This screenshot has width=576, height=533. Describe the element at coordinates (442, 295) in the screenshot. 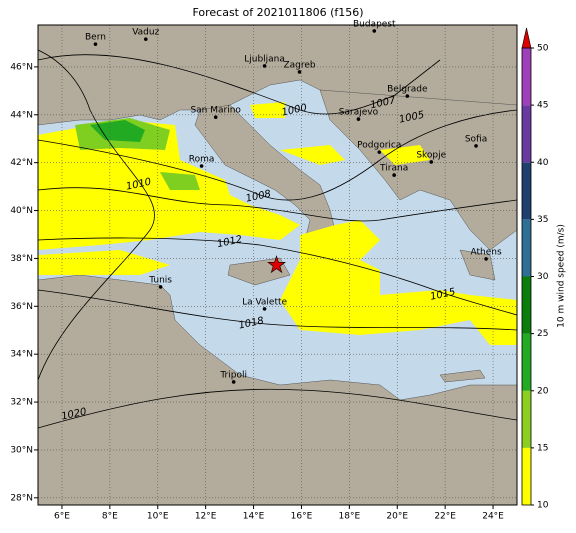

I see `isobar-label: 1015` at that location.